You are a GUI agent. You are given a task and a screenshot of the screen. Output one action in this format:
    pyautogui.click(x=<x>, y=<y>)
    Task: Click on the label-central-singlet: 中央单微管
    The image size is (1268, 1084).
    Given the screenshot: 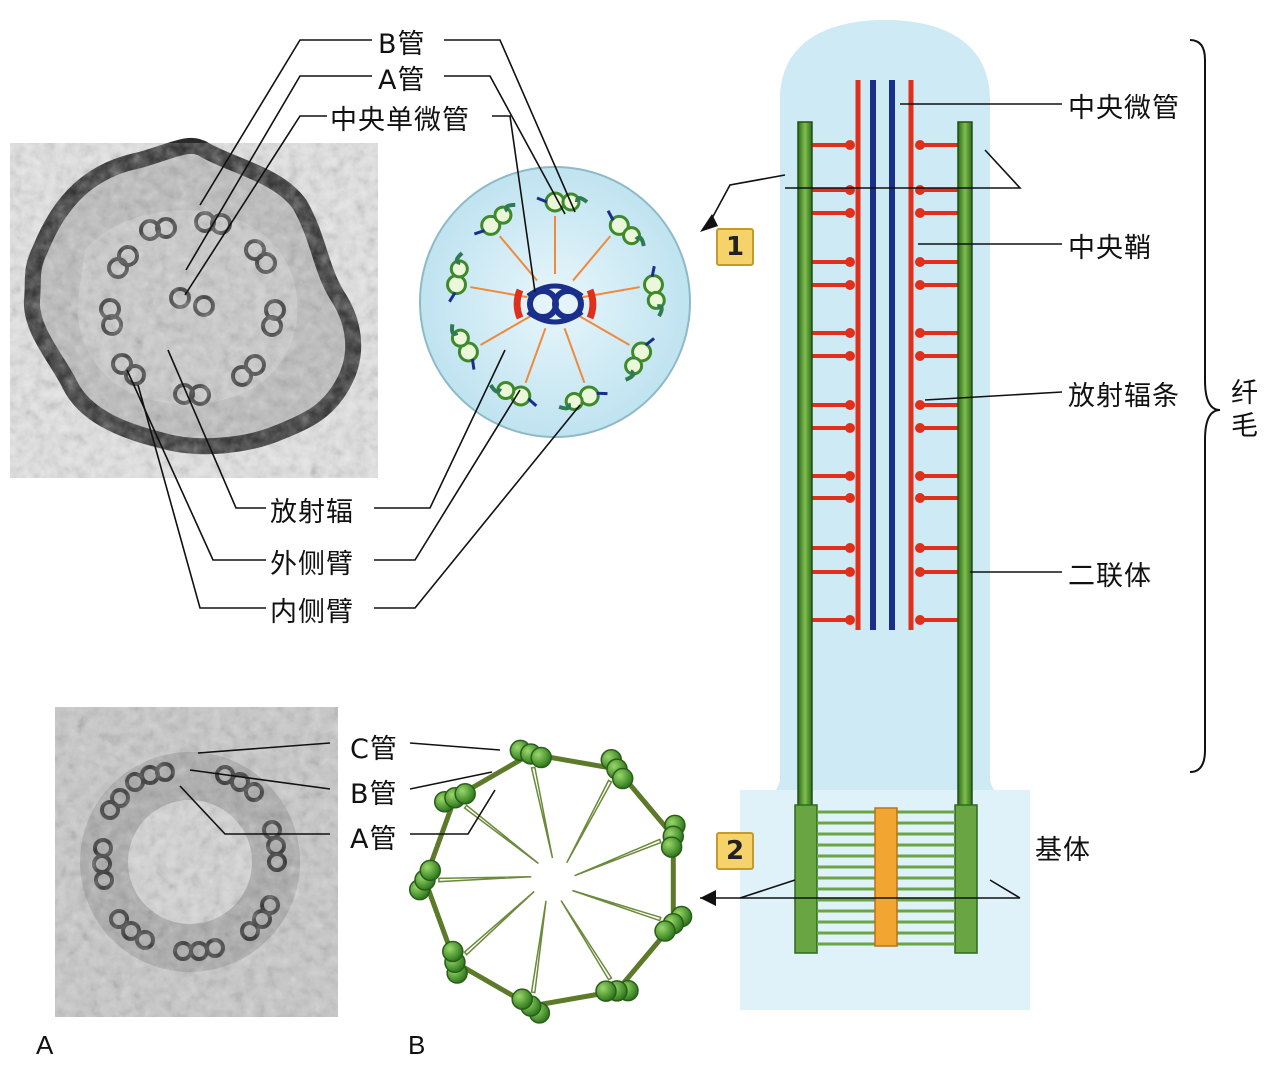 What is the action you would take?
    pyautogui.click(x=400, y=120)
    